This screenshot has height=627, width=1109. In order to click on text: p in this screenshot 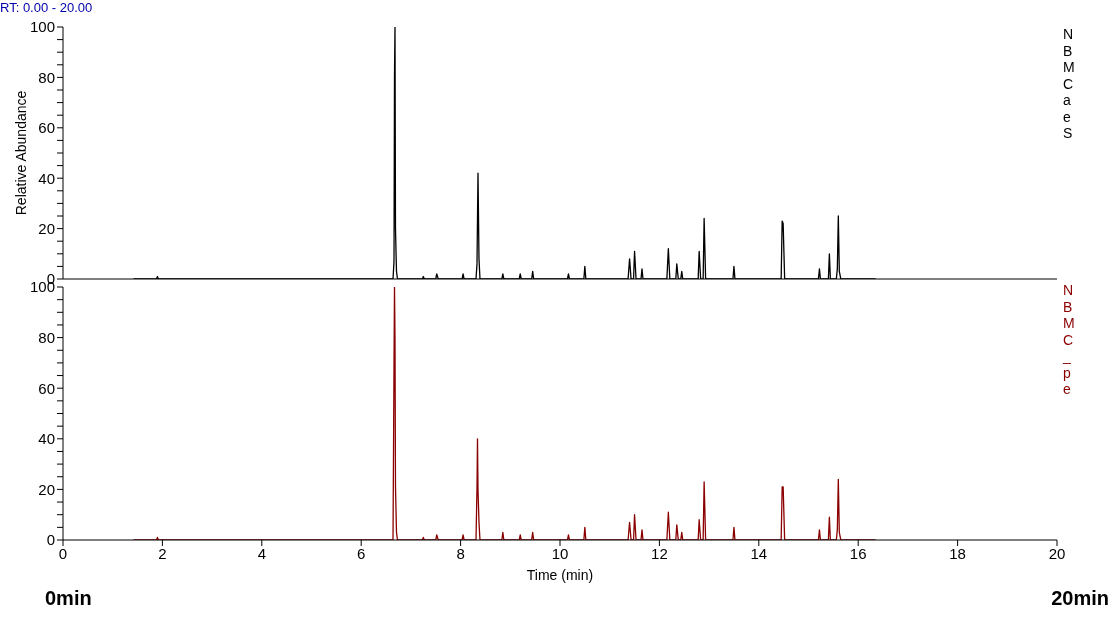, I will do `click(1067, 372)`.